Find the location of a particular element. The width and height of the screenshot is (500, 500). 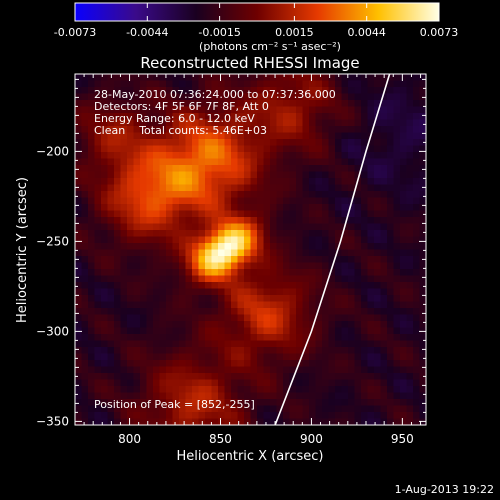

annotation-peak-position: Position of Peak = [852,-255] is located at coordinates (174, 404).